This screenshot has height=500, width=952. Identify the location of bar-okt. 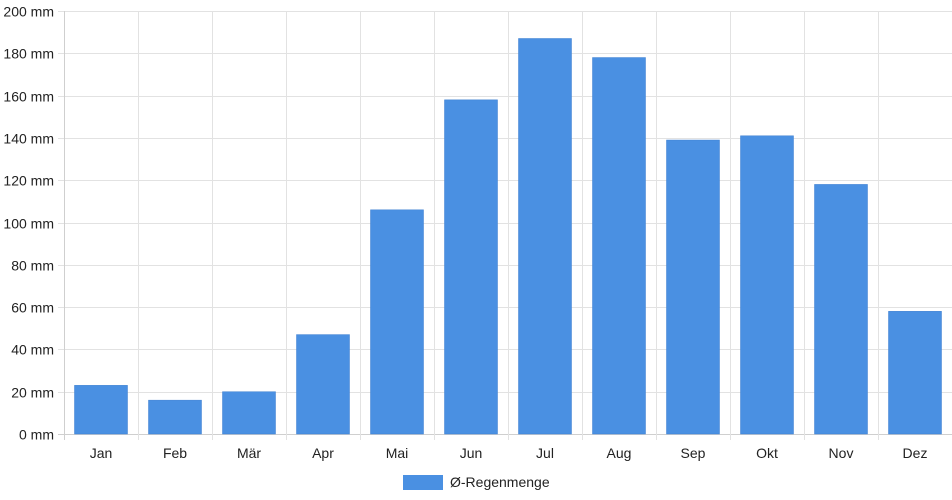
(767, 285).